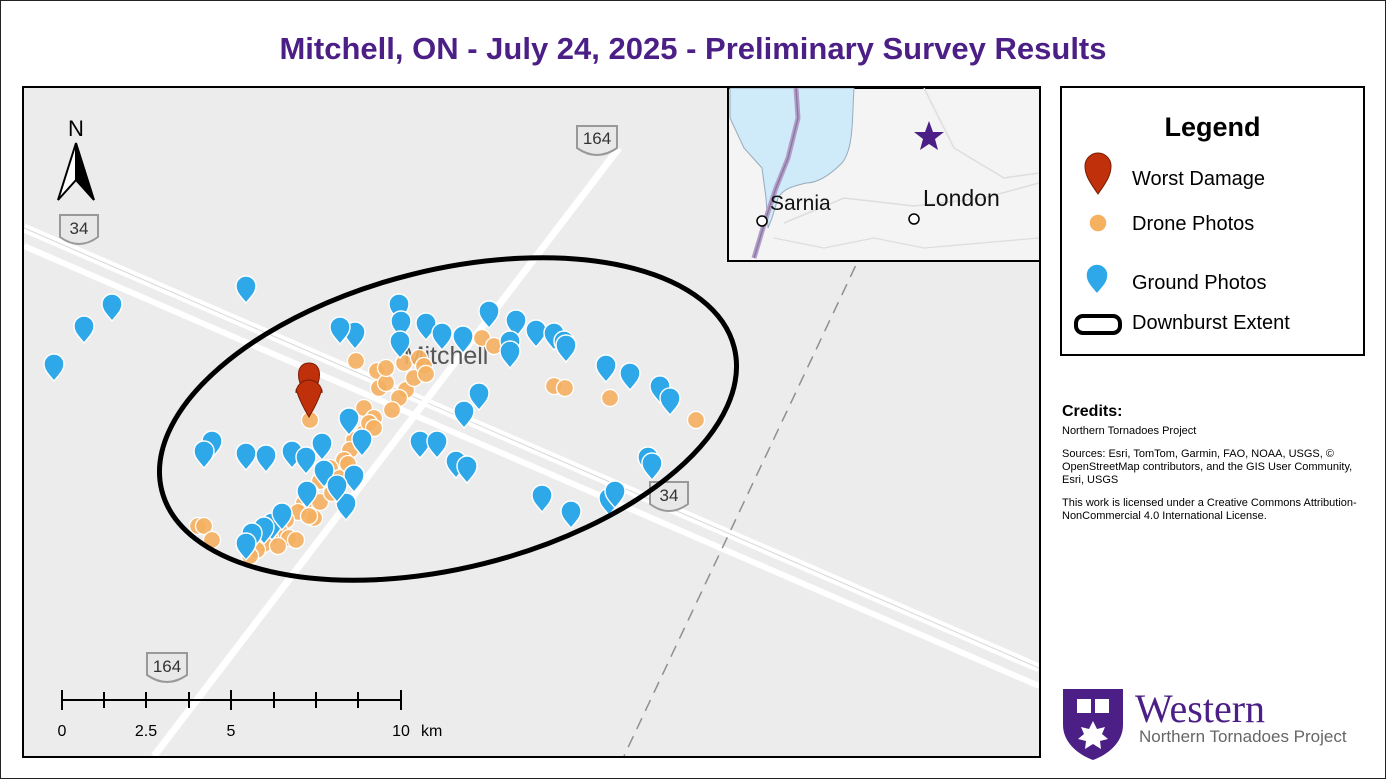  What do you see at coordinates (1098, 223) in the screenshot?
I see `orange-dot-icon` at bounding box center [1098, 223].